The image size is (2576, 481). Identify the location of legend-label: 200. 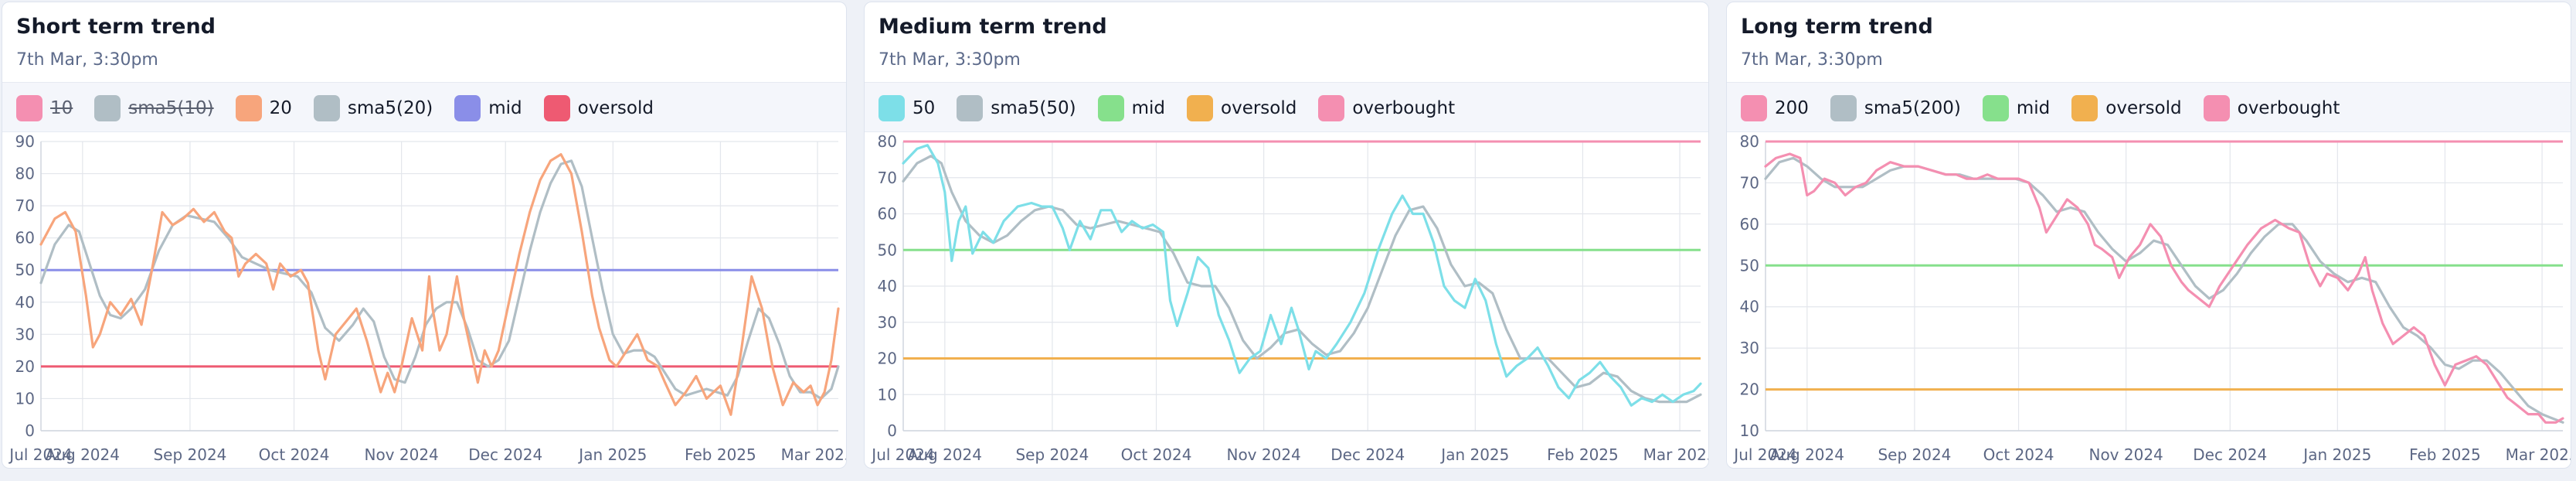
(1792, 108).